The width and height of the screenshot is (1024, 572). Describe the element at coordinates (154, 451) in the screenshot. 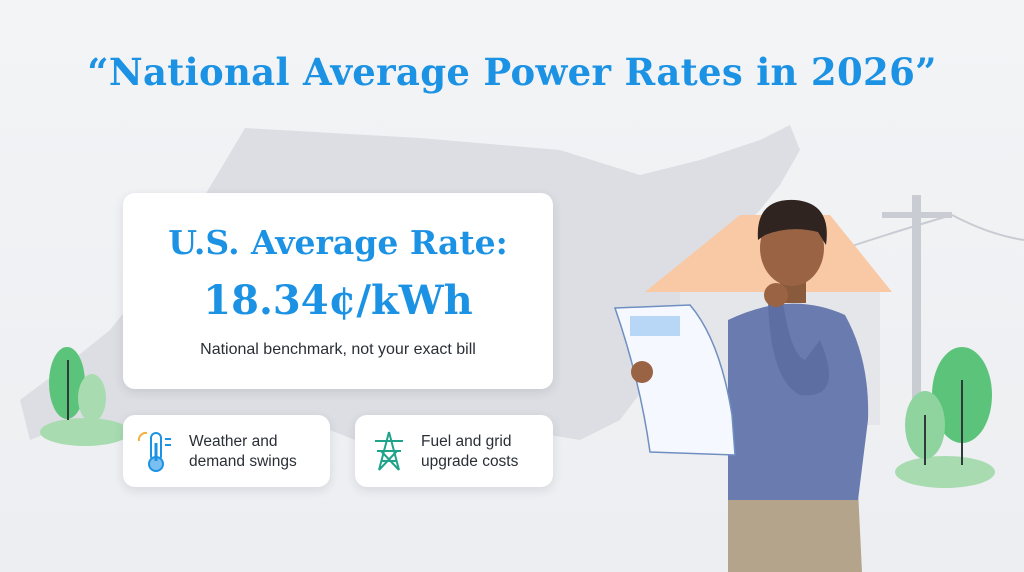

I see `thermometer-icon` at that location.